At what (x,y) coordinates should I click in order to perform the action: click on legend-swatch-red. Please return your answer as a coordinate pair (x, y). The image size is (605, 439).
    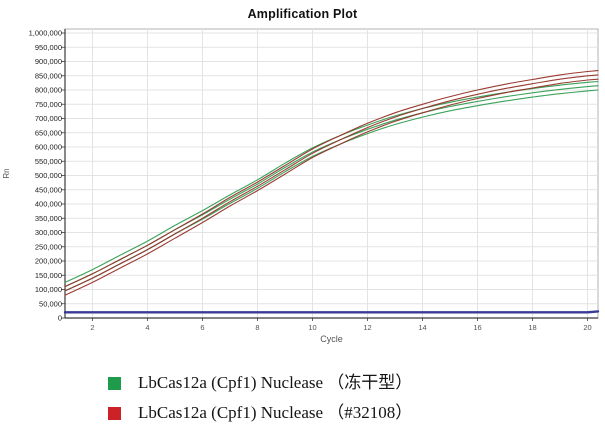
    Looking at the image, I should click on (114, 414).